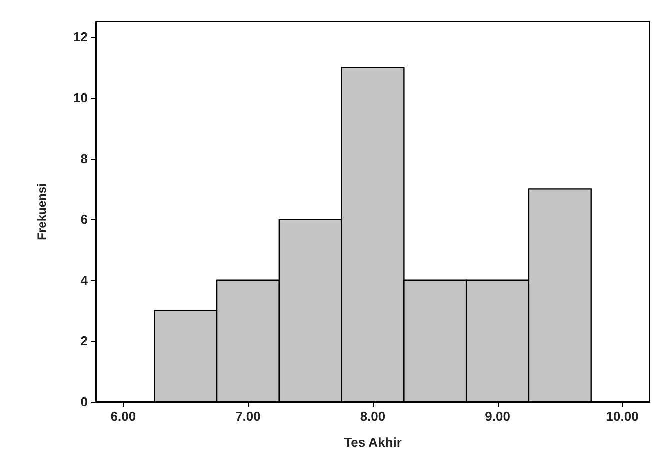 This screenshot has width=662, height=476. What do you see at coordinates (42, 212) in the screenshot?
I see `y-axis-title: Frekuensi` at bounding box center [42, 212].